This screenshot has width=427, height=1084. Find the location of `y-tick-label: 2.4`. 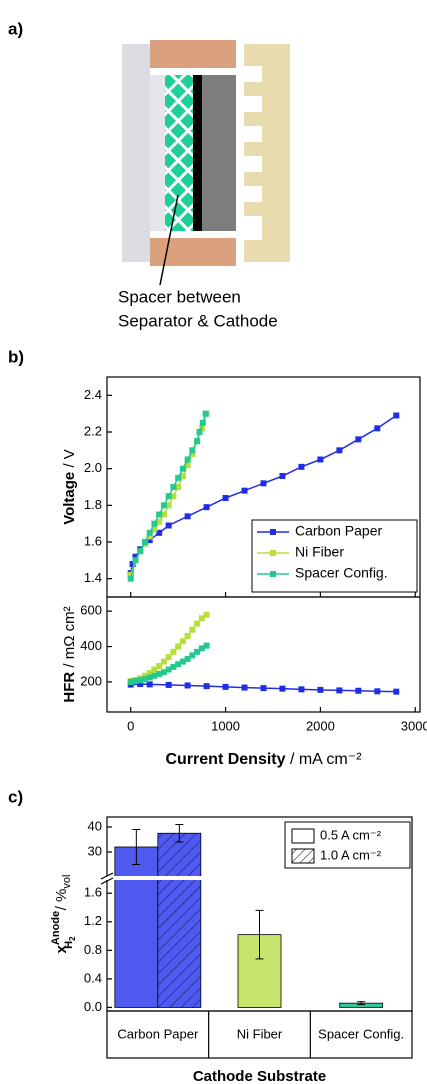

y-tick-label: 2.4 is located at coordinates (93, 394).